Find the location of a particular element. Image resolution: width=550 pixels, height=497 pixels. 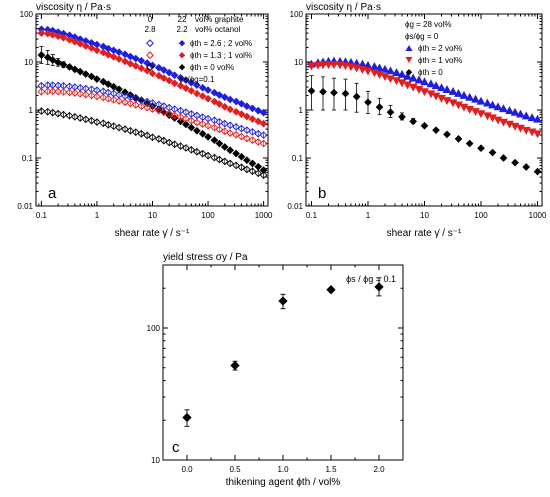

b-xtick-label: 10 is located at coordinates (424, 215).